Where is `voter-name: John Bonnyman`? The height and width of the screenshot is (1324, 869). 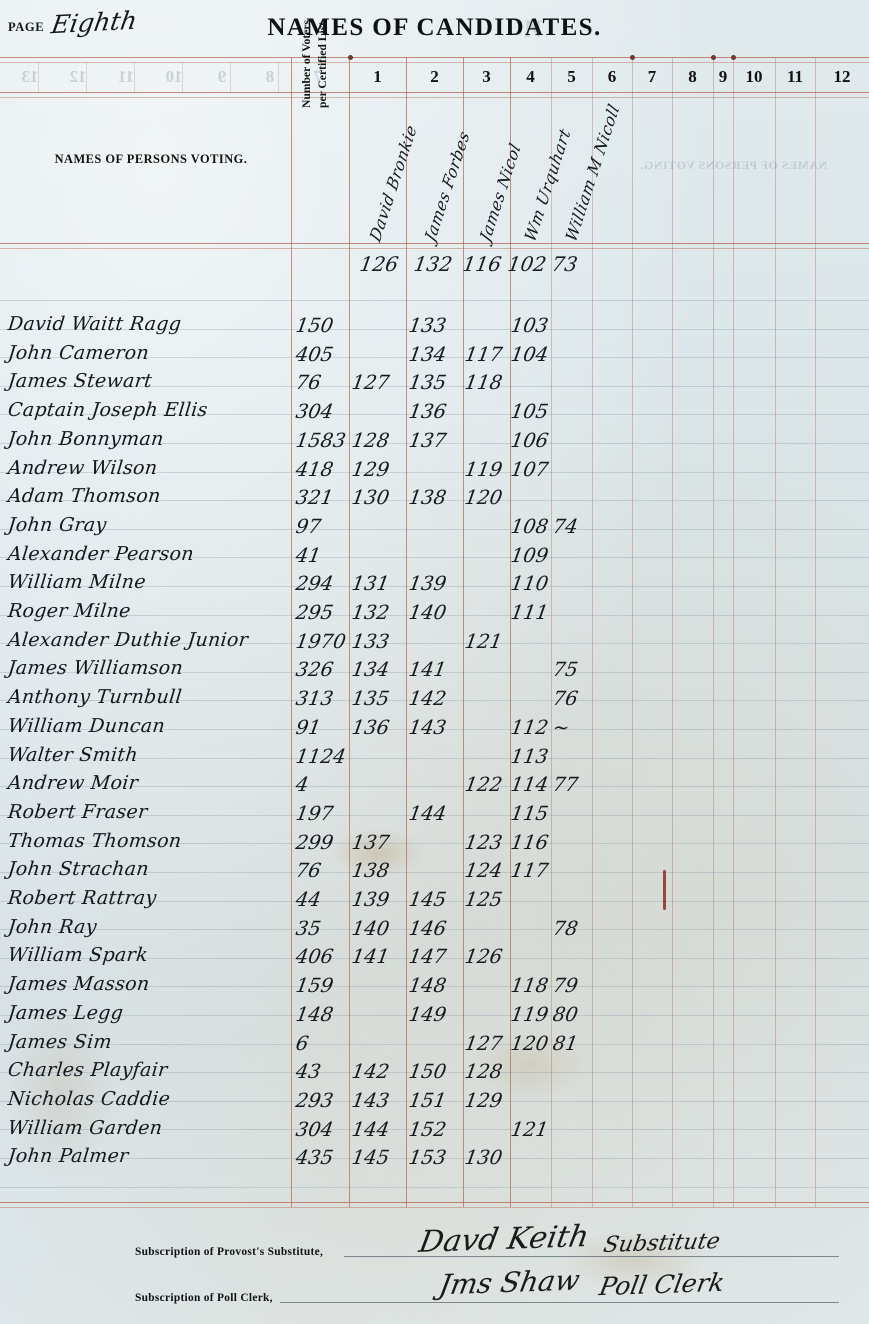 voter-name: John Bonnyman is located at coordinates (85, 439).